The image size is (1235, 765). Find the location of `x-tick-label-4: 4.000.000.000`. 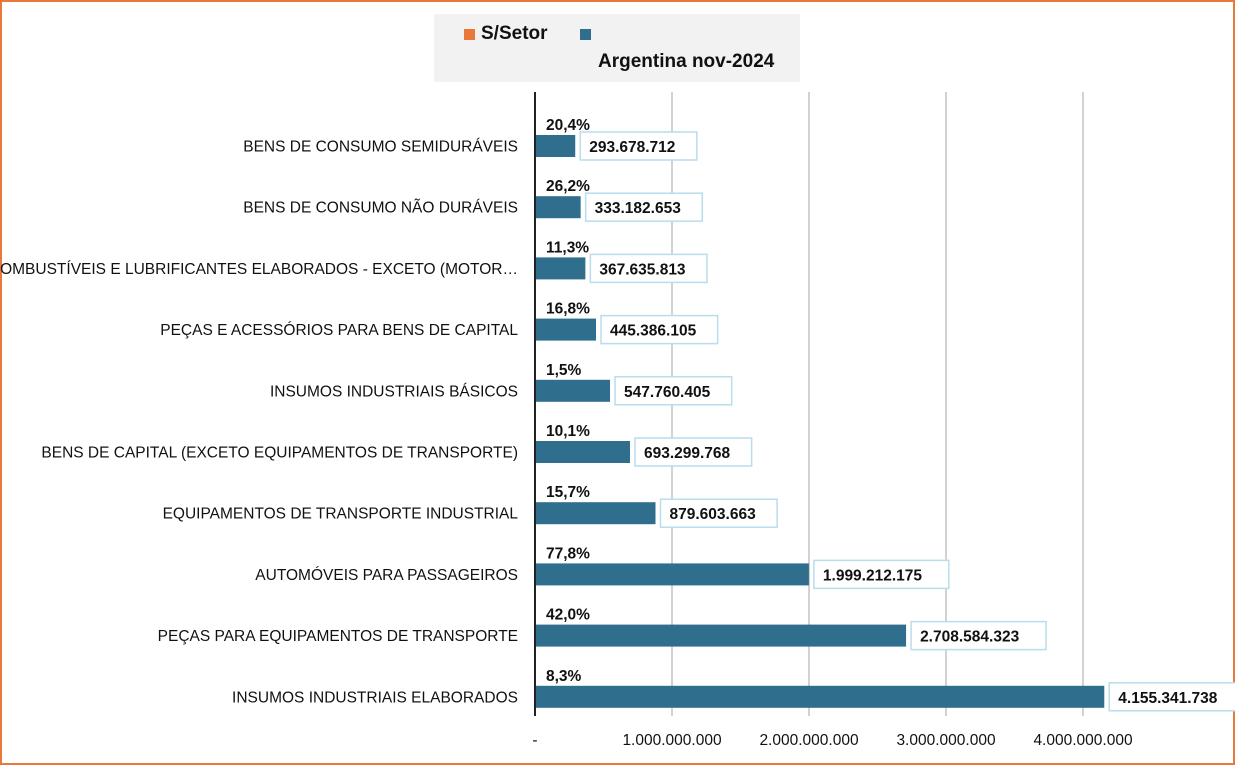

x-tick-label-4: 4.000.000.000 is located at coordinates (1083, 740).